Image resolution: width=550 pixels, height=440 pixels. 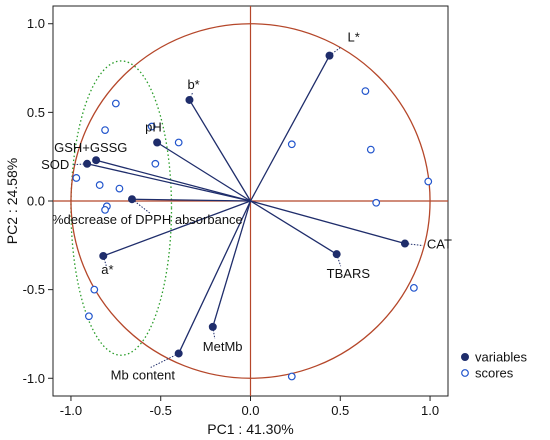 What do you see at coordinates (34, 289) in the screenshot?
I see `y-tick-label: -0.5` at bounding box center [34, 289].